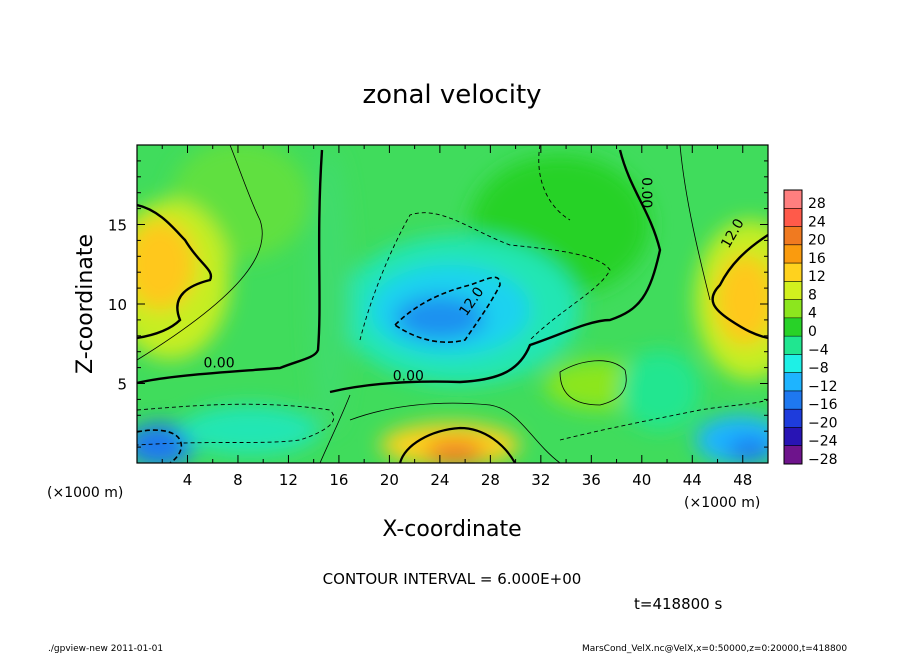  What do you see at coordinates (817, 259) in the screenshot?
I see `colorbar-label: 16` at bounding box center [817, 259].